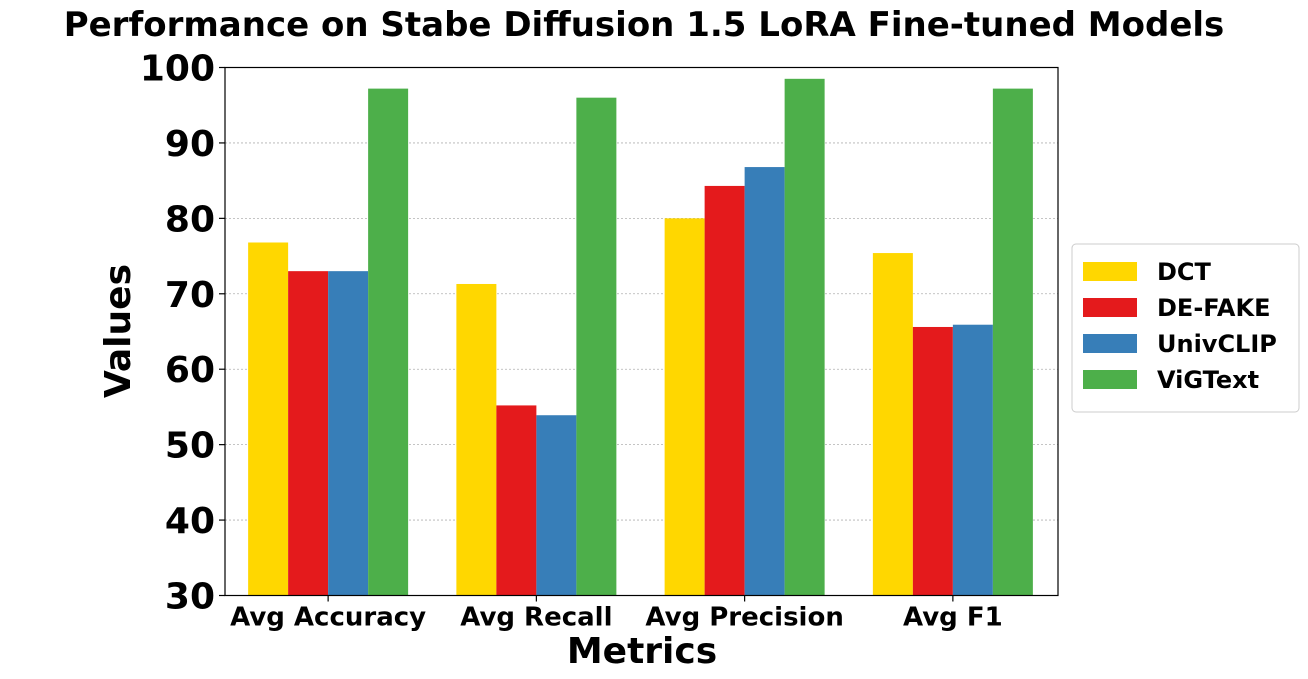 The width and height of the screenshot is (1308, 679). Describe the element at coordinates (1110, 343) in the screenshot. I see `legend-swatch-univclip` at that location.